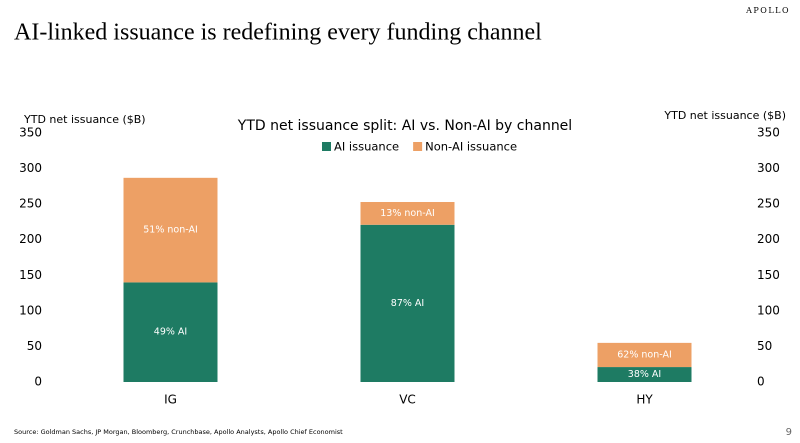 Image resolution: width=800 pixels, height=443 pixels. I want to click on y-tick-label: 250, so click(30, 204).